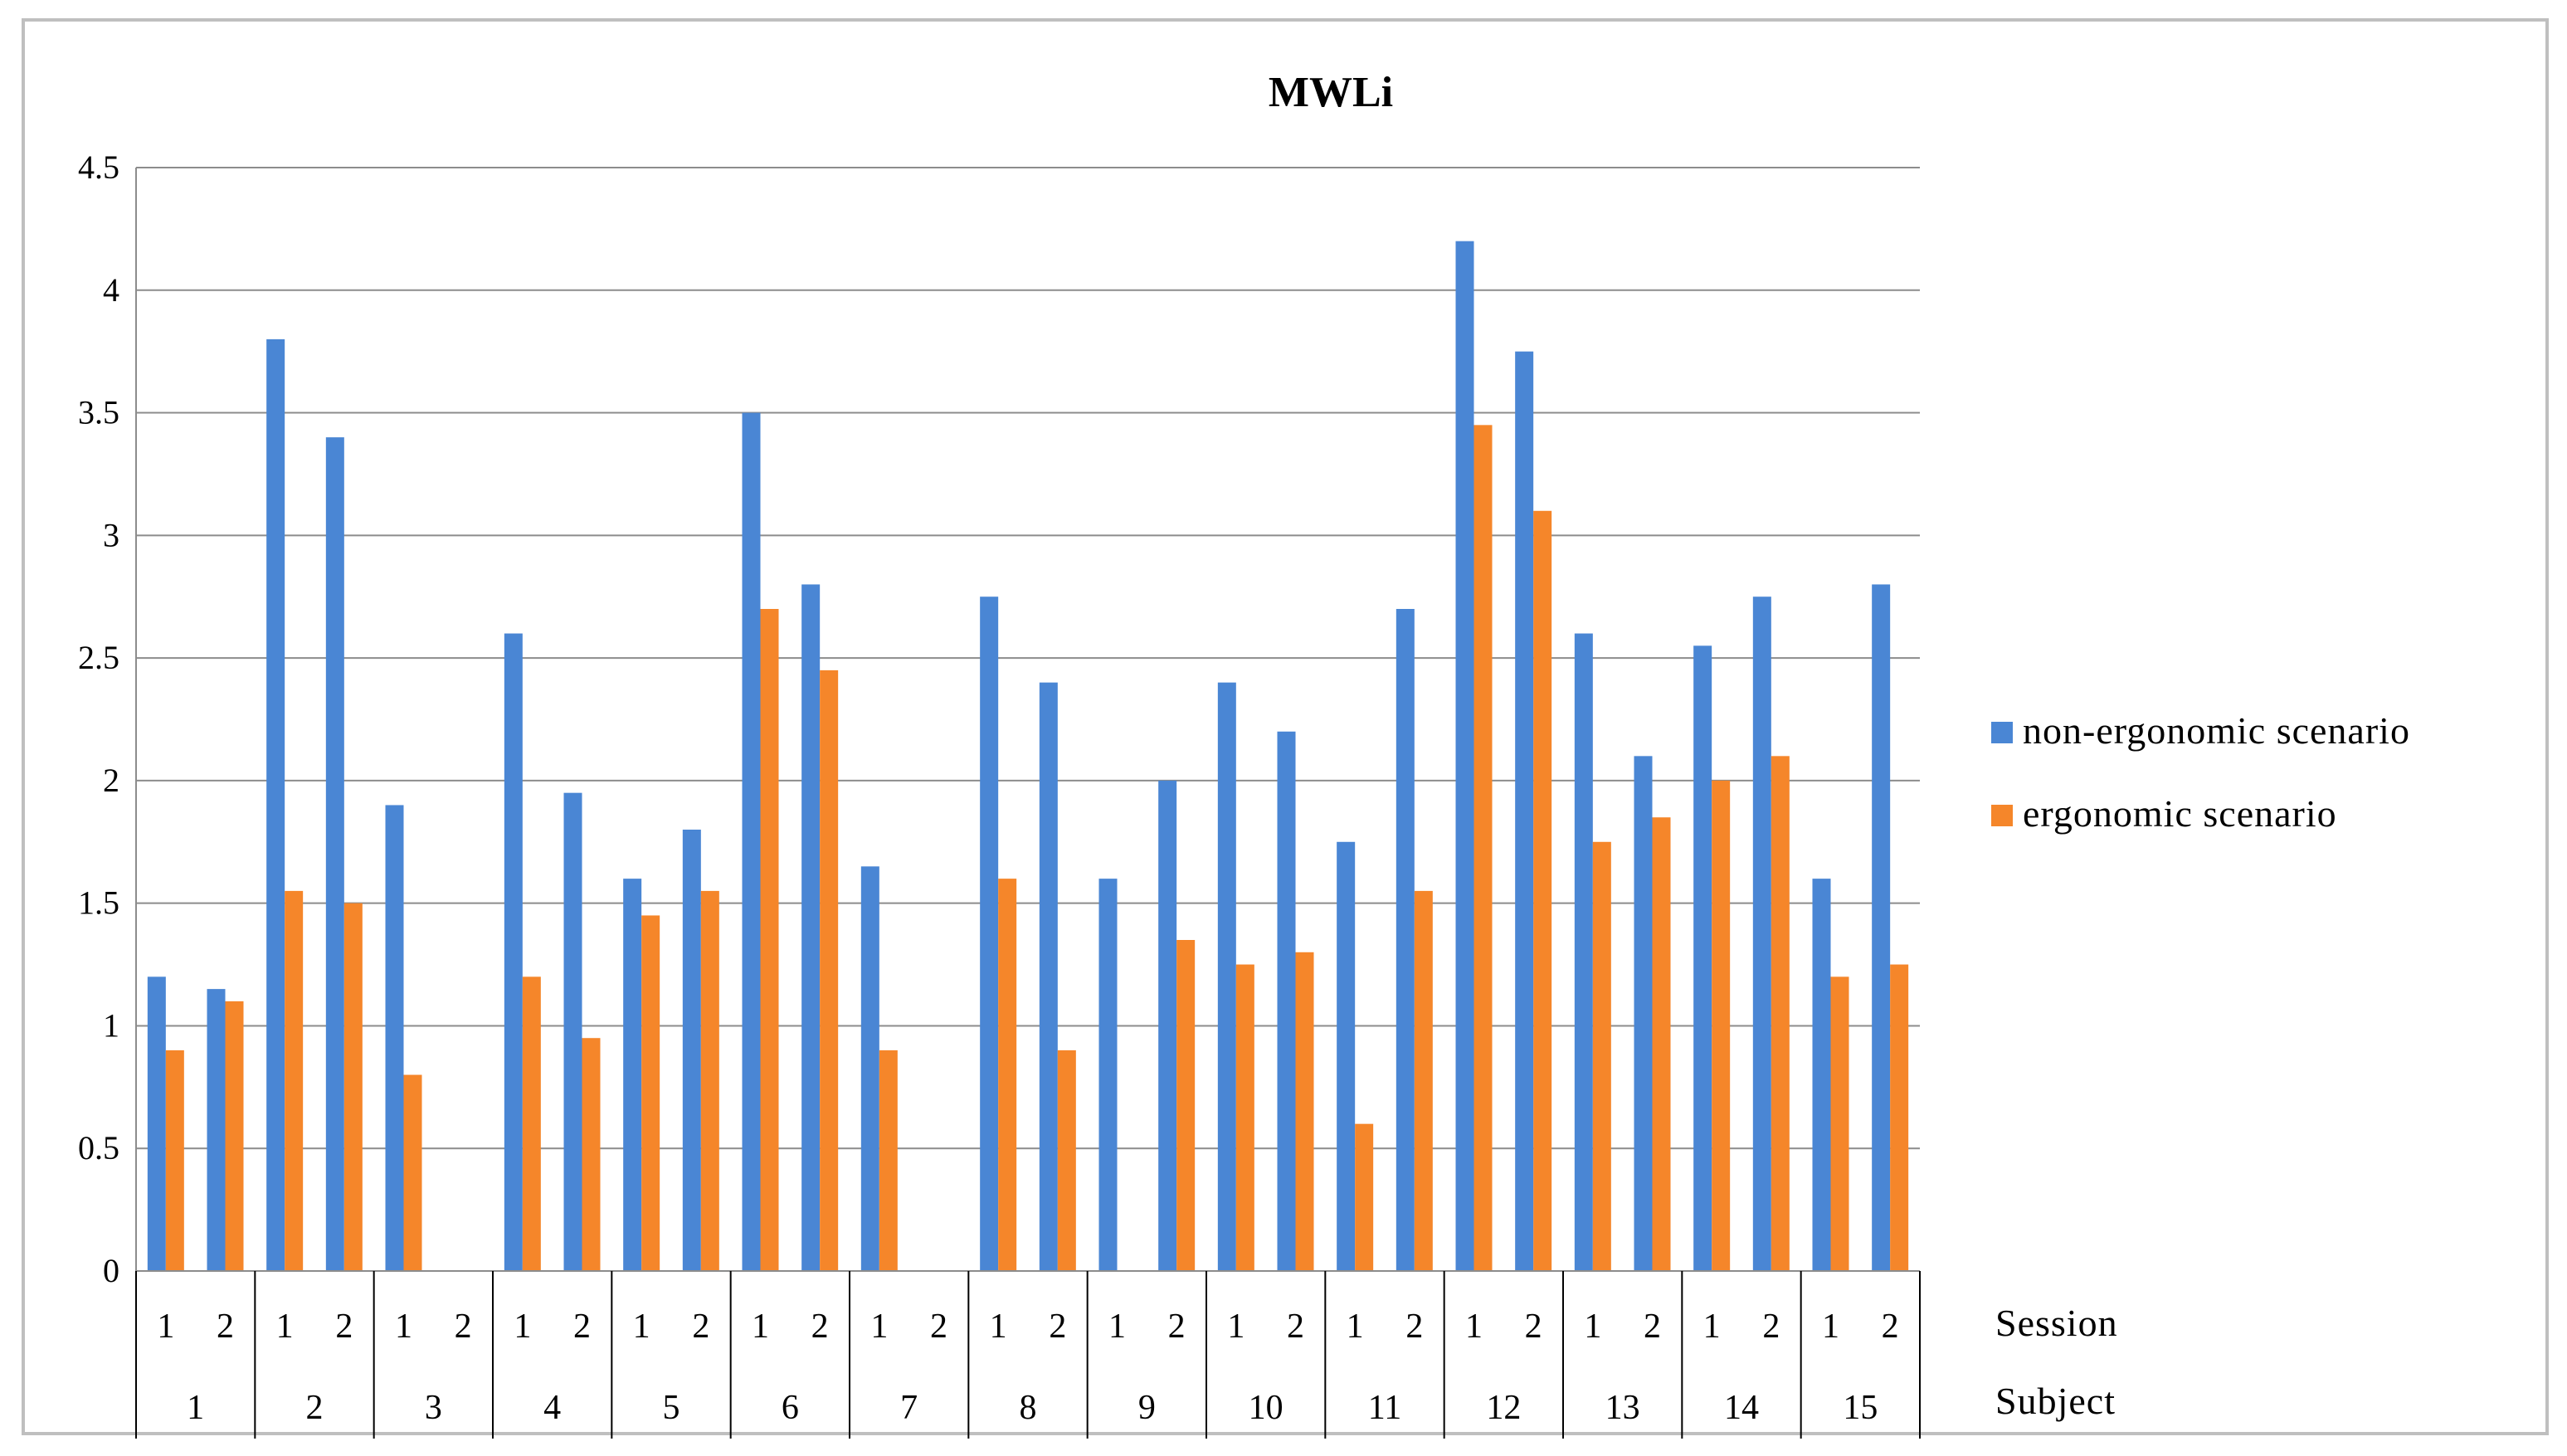 This screenshot has width=2567, height=1456. What do you see at coordinates (315, 1408) in the screenshot?
I see `subject-label: 2` at bounding box center [315, 1408].